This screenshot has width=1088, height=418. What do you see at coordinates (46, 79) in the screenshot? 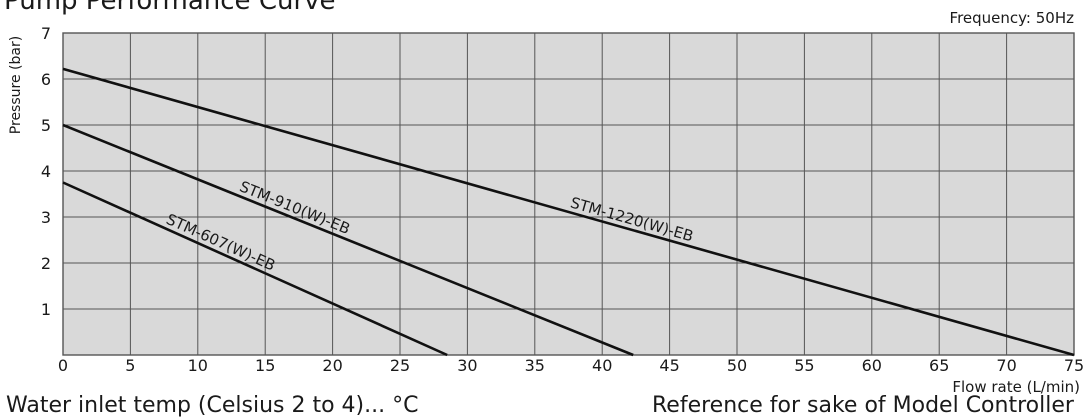
I see `y-tick-label: 6` at bounding box center [46, 79].